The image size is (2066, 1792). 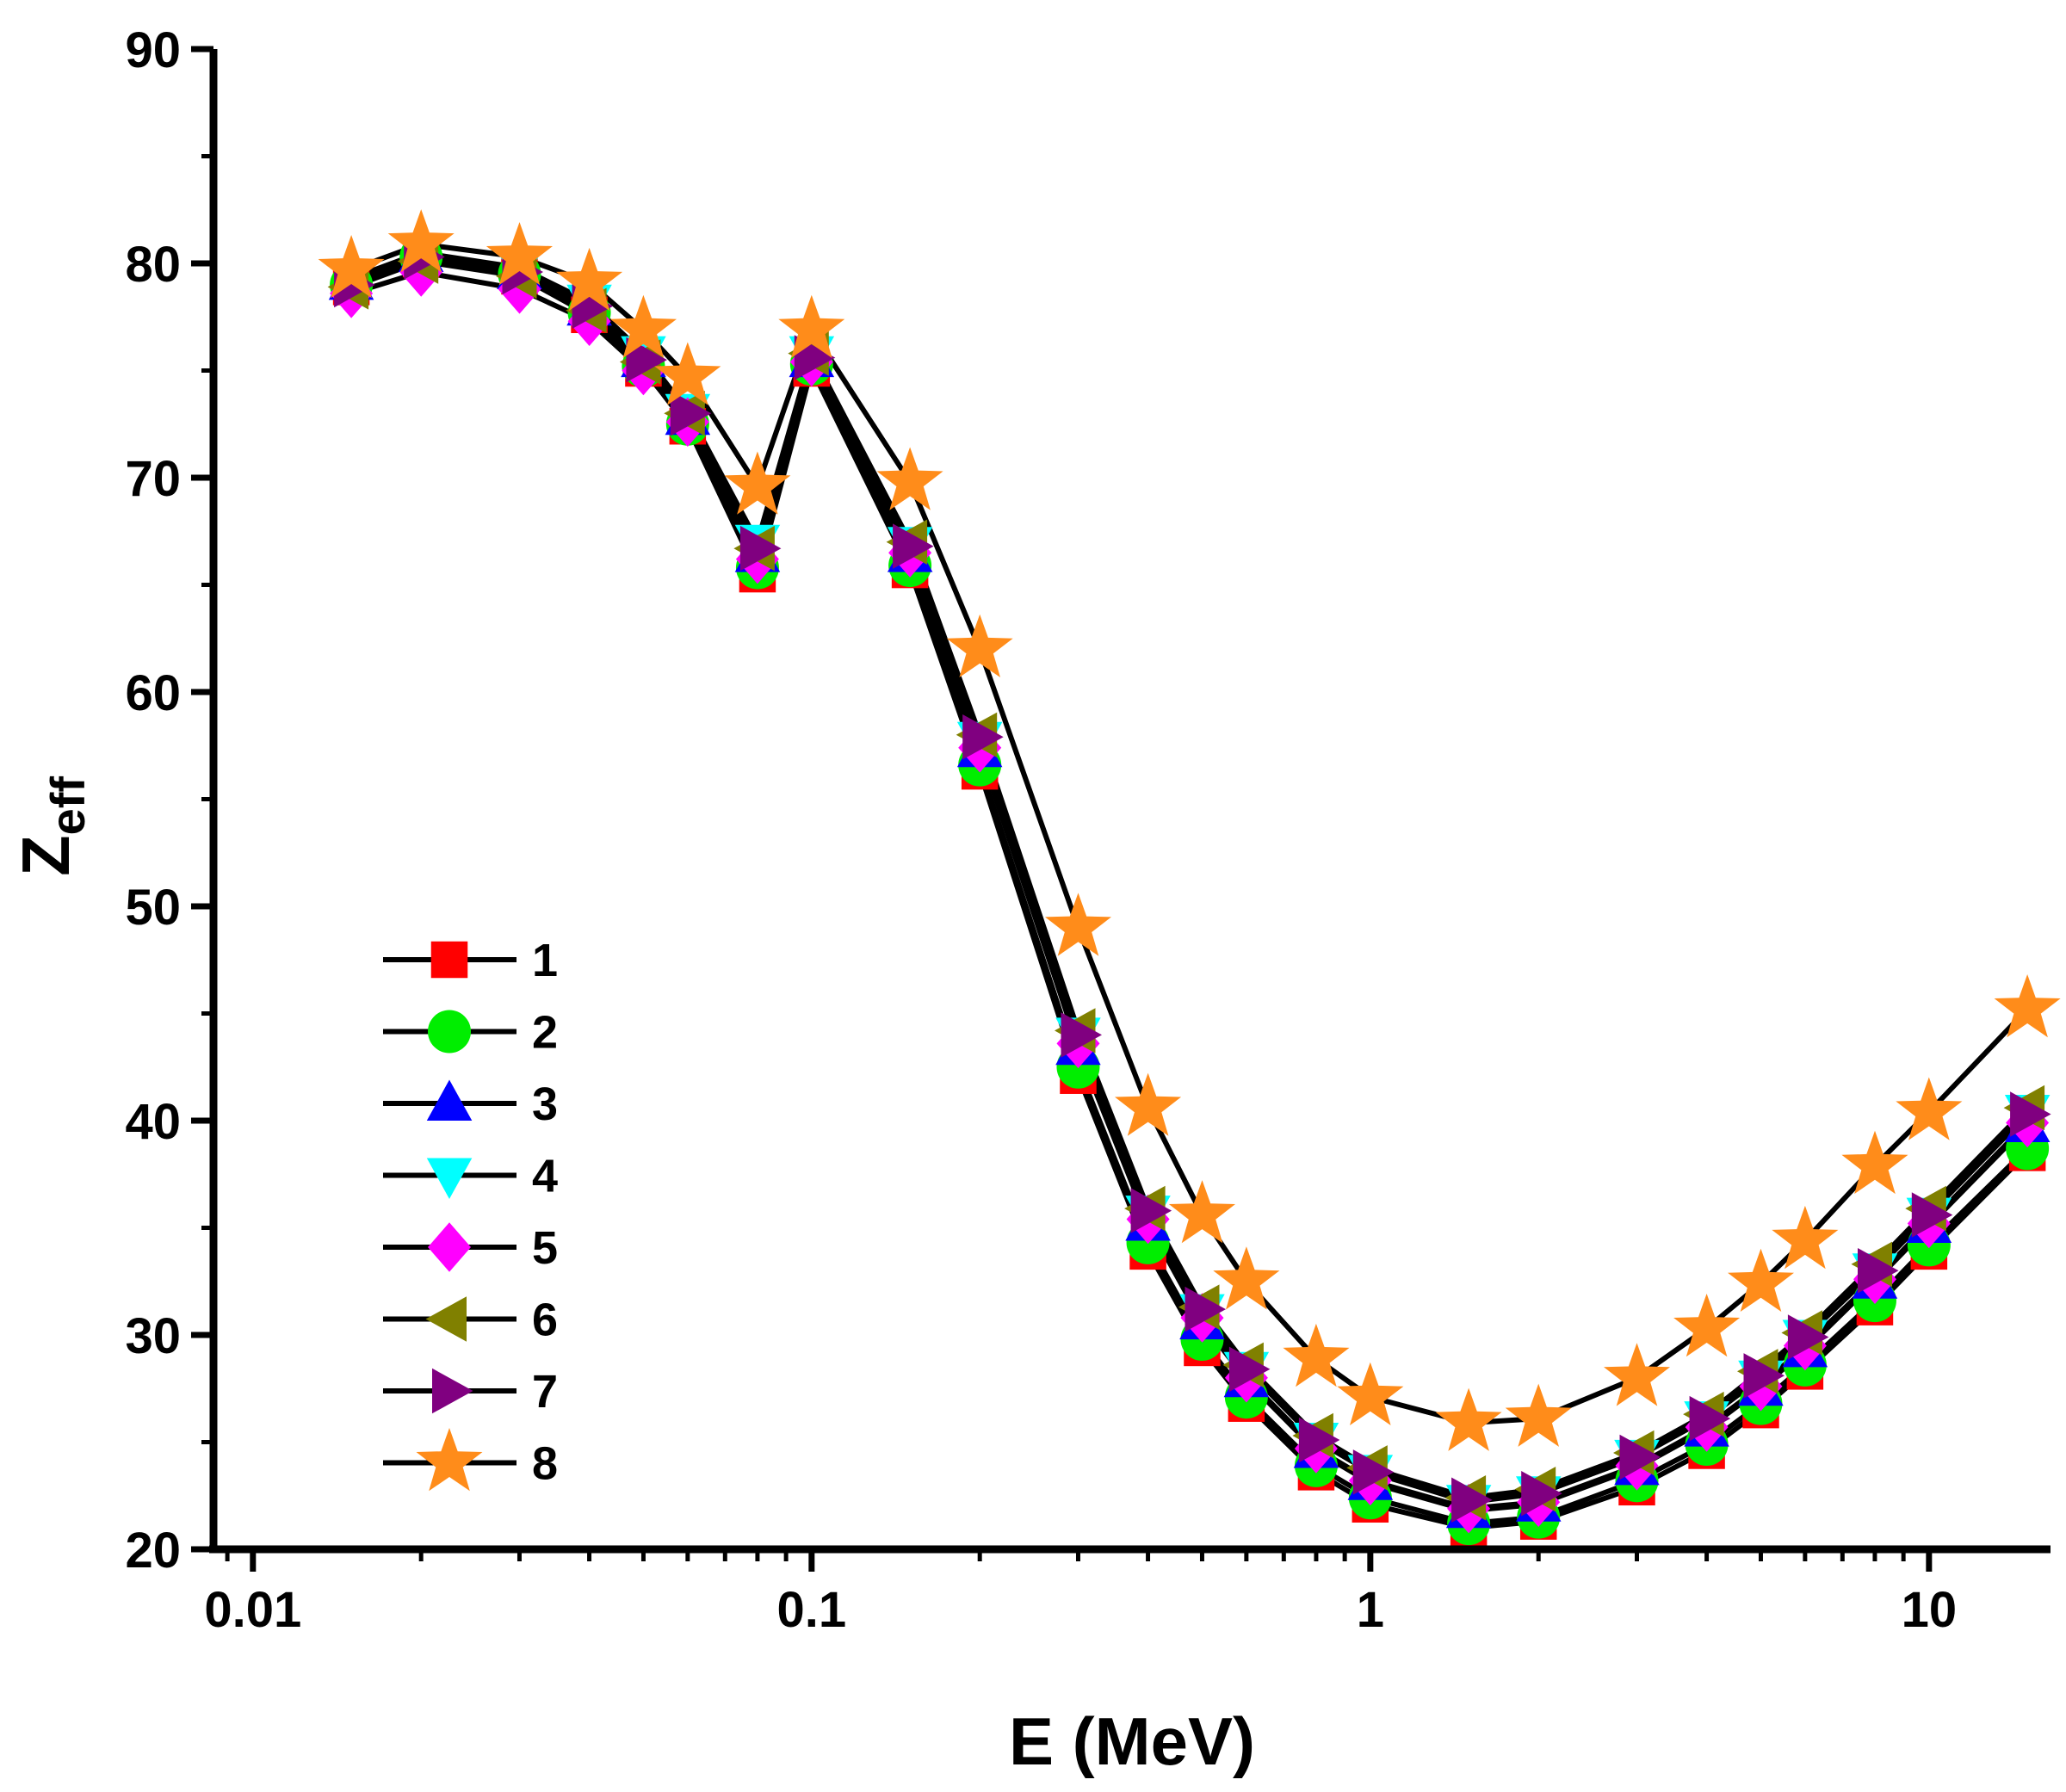 What do you see at coordinates (545, 1033) in the screenshot?
I see `legend-label: 2` at bounding box center [545, 1033].